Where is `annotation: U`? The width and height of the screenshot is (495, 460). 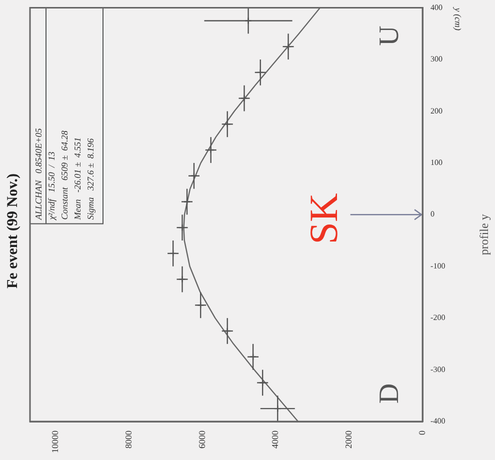
annotation: U is located at coordinates (389, 36).